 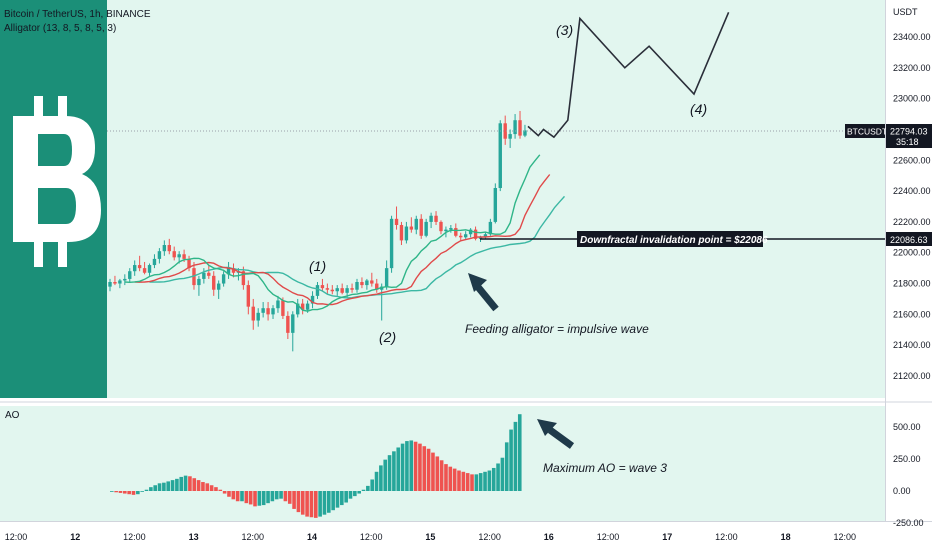 I want to click on wave-1-label: (1), so click(x=317, y=266).